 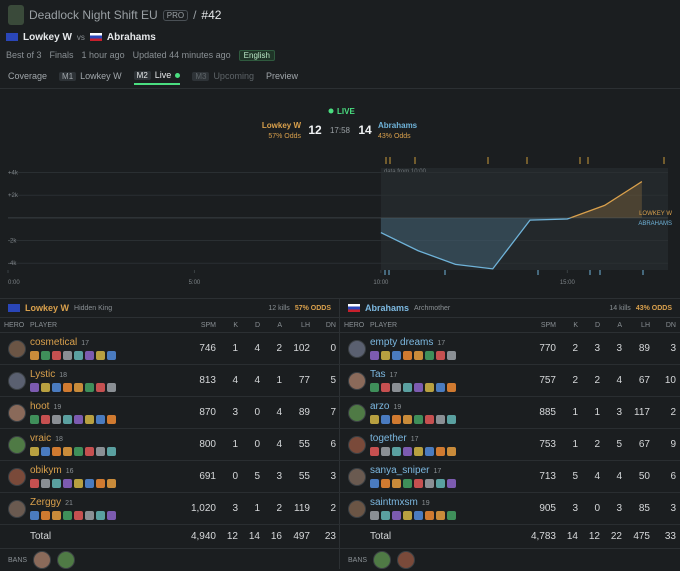 What do you see at coordinates (510, 325) in the screenshot?
I see `header-row: HERO PLAYER SPM K D A LH DN` at bounding box center [510, 325].